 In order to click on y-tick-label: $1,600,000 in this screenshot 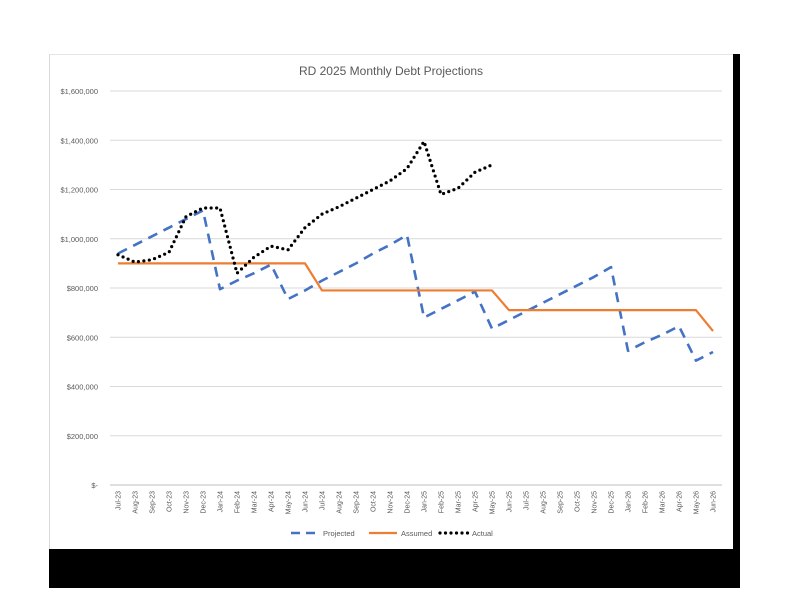, I will do `click(79, 91)`.